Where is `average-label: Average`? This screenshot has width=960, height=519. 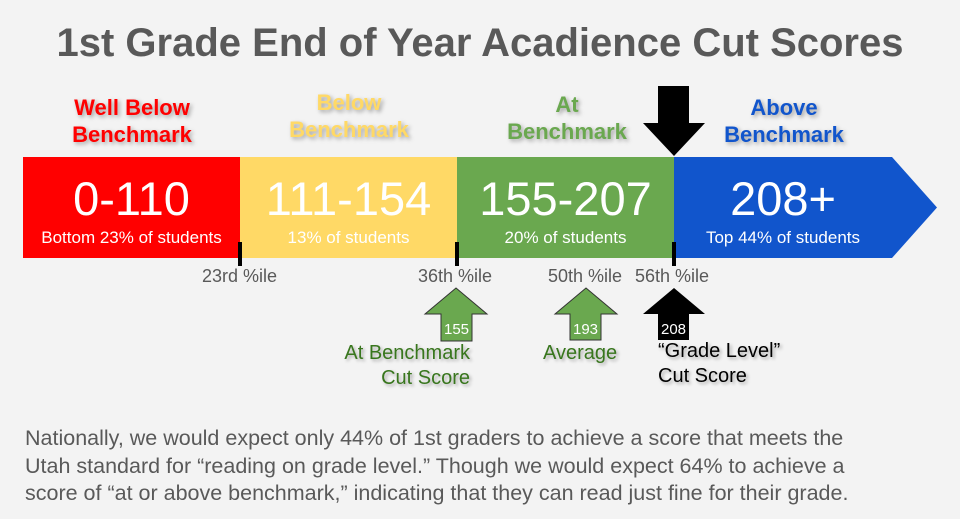 average-label: Average is located at coordinates (580, 353).